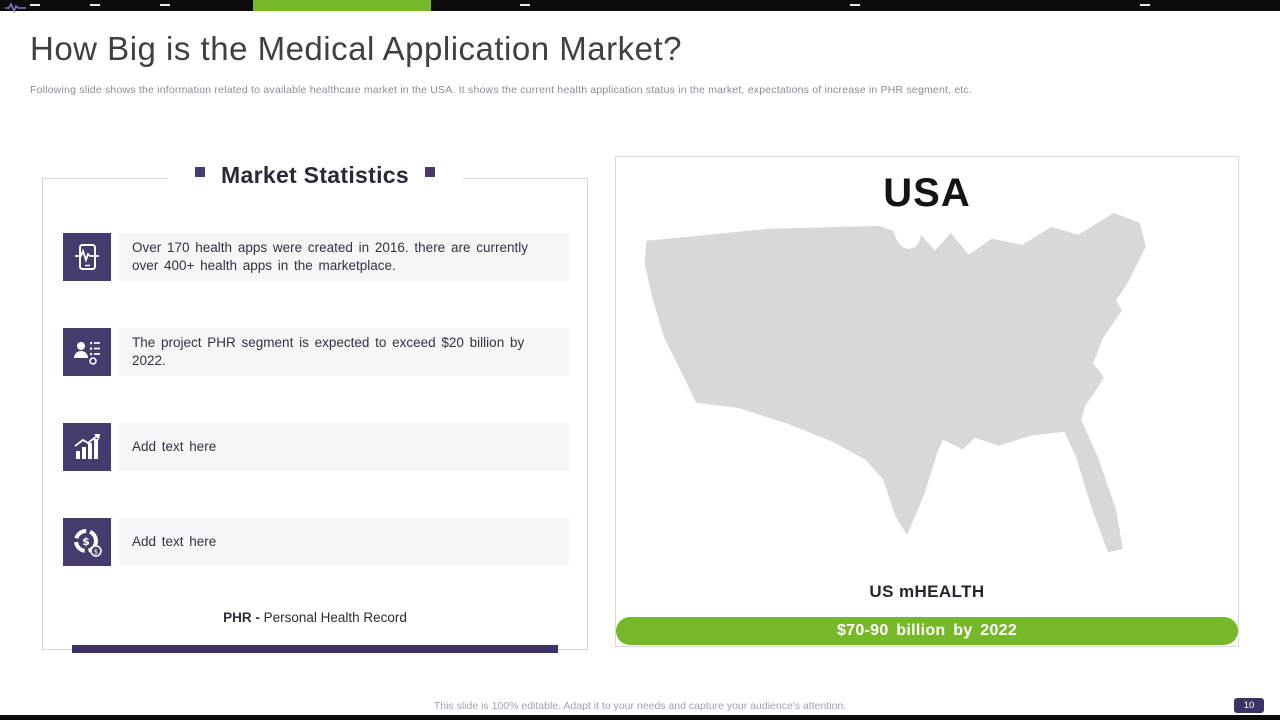 This screenshot has width=1280, height=720. Describe the element at coordinates (241, 617) in the screenshot. I see `phr-footnote-abbr: PHR -` at that location.